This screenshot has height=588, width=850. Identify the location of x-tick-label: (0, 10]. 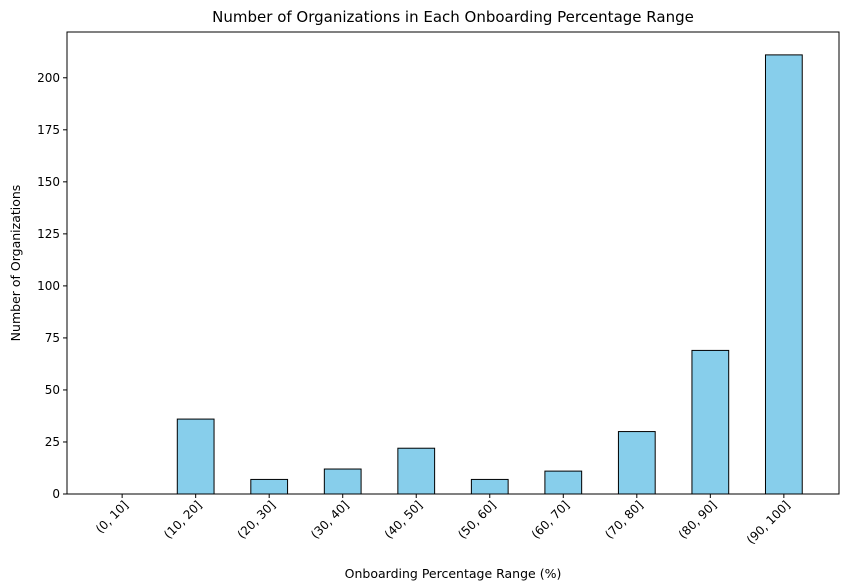
(112, 517).